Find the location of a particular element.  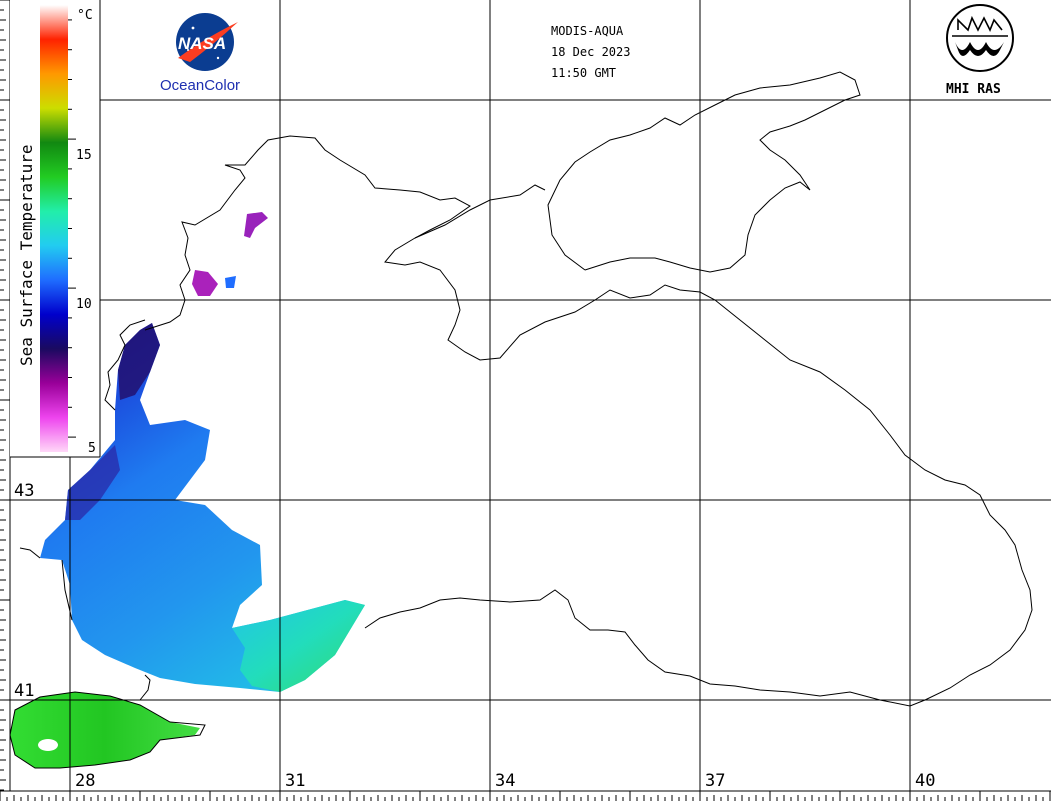

sst-cold-west is located at coordinates (92, 482).